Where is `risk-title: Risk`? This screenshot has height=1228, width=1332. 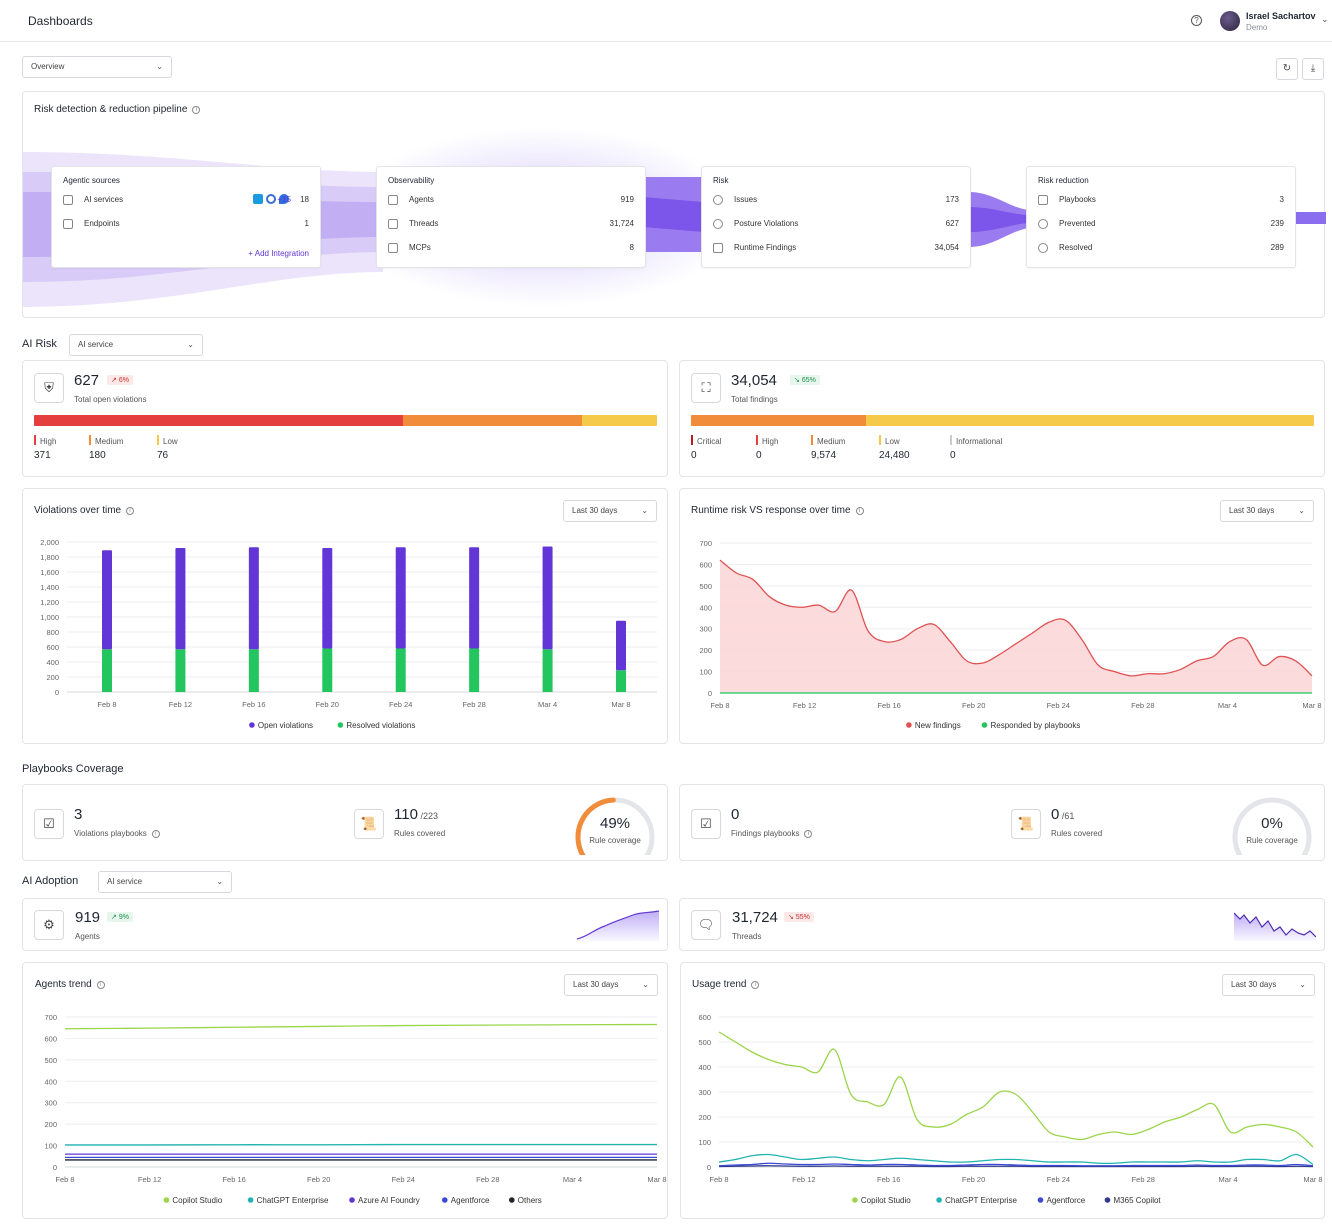 risk-title: Risk is located at coordinates (721, 180).